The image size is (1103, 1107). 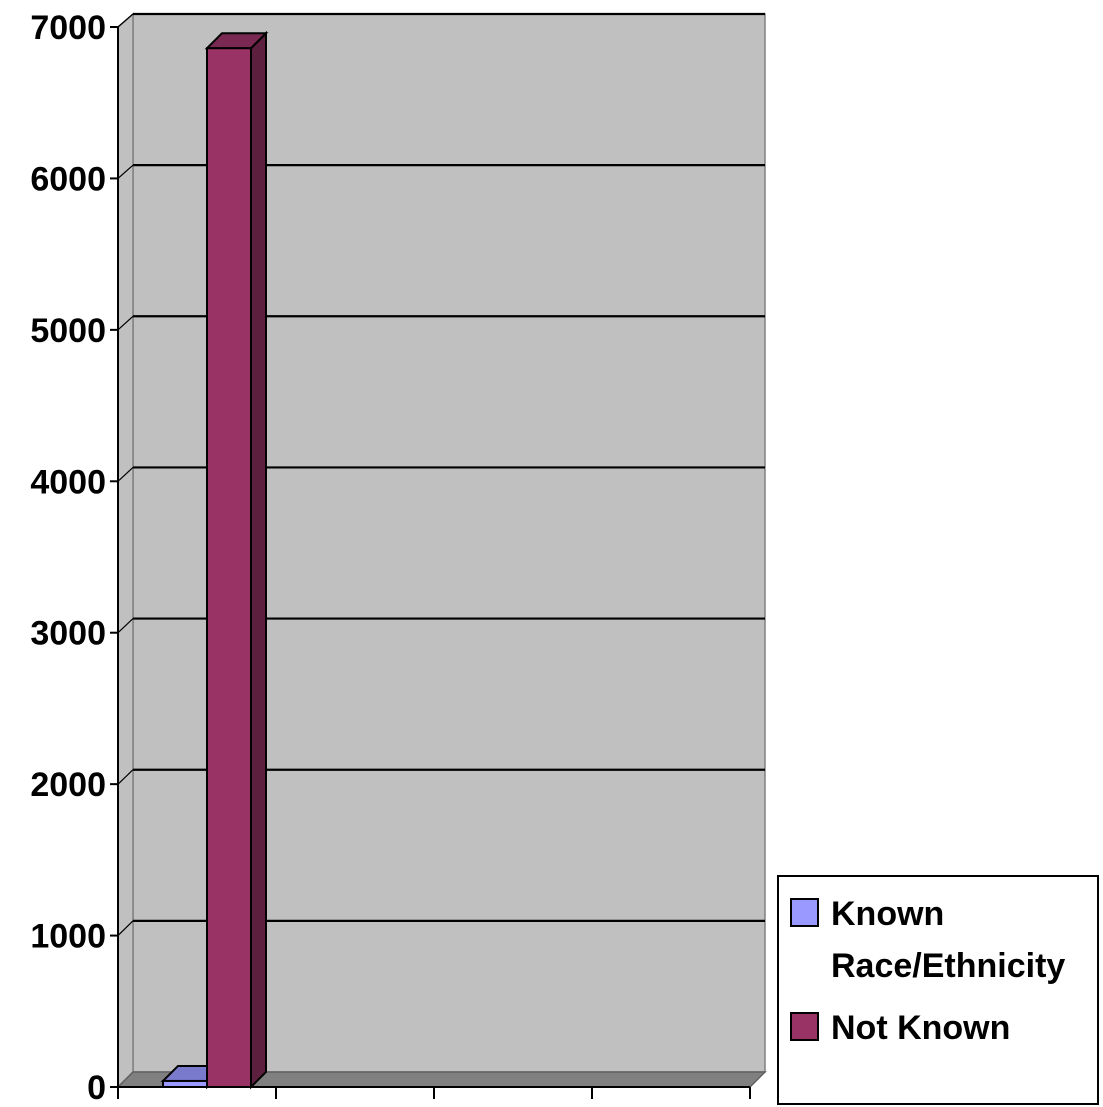 What do you see at coordinates (804, 1026) in the screenshot?
I see `legend-swatch-not-known` at bounding box center [804, 1026].